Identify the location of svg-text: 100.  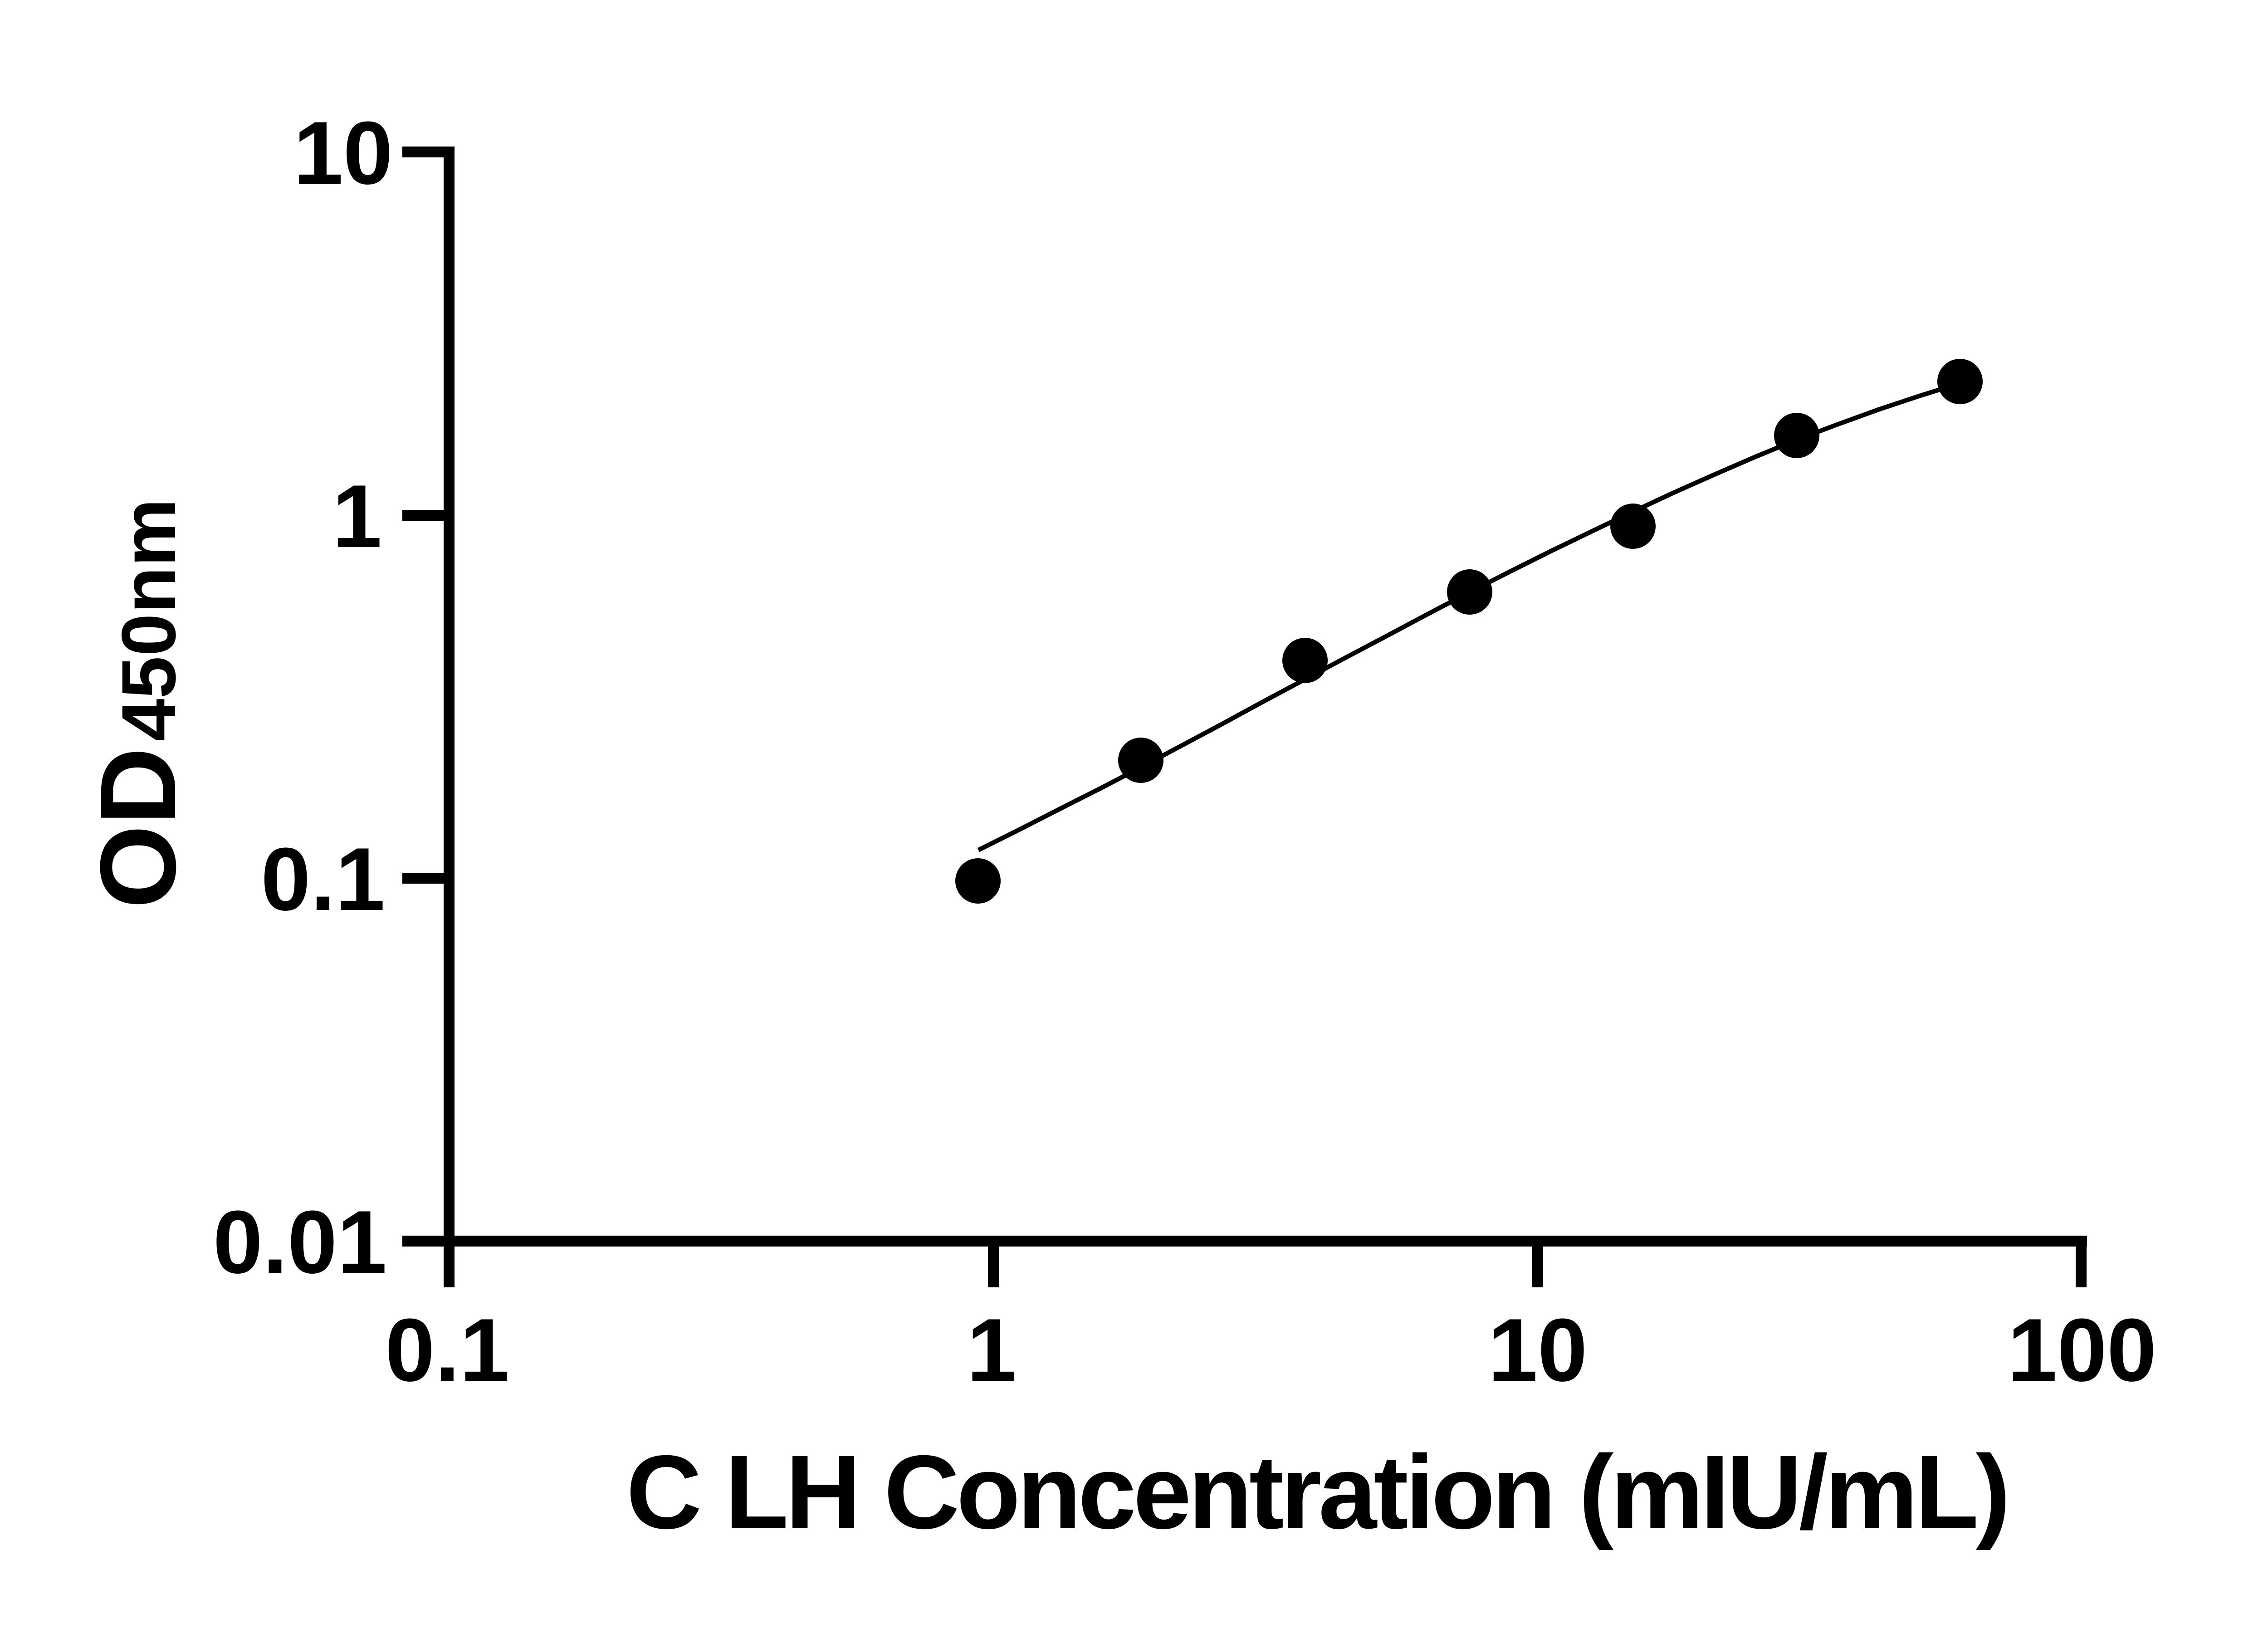
(2083, 1350).